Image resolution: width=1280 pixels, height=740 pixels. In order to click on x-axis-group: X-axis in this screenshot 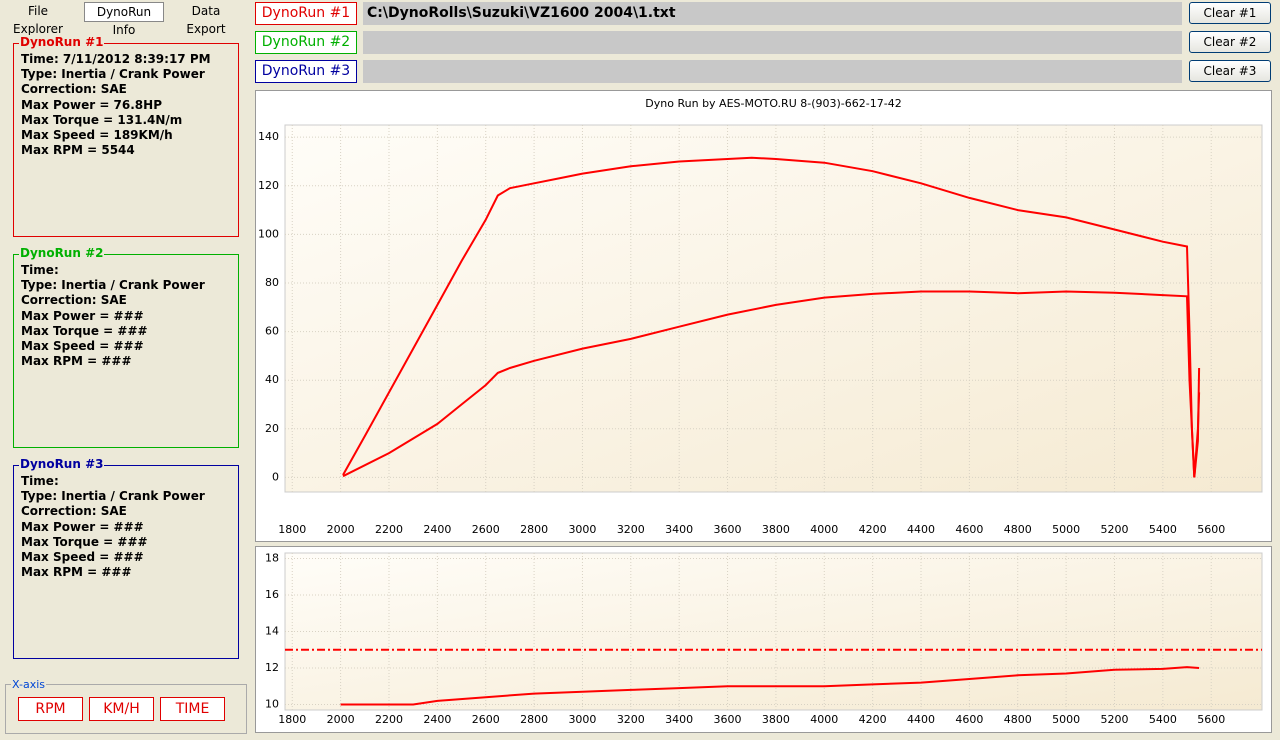, I will do `click(126, 706)`.